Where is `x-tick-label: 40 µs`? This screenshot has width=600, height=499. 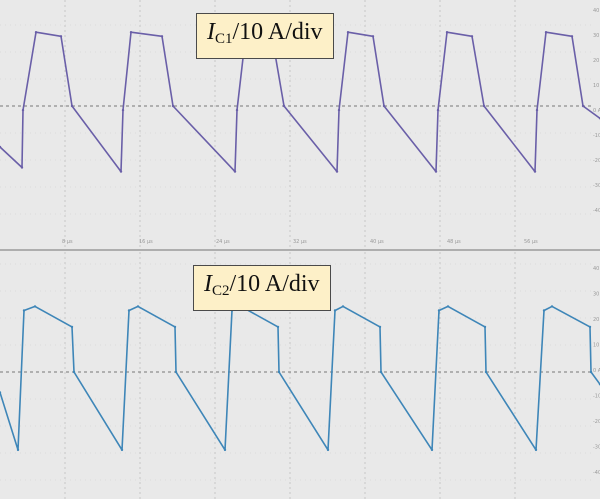 x-tick-label: 40 µs is located at coordinates (377, 242).